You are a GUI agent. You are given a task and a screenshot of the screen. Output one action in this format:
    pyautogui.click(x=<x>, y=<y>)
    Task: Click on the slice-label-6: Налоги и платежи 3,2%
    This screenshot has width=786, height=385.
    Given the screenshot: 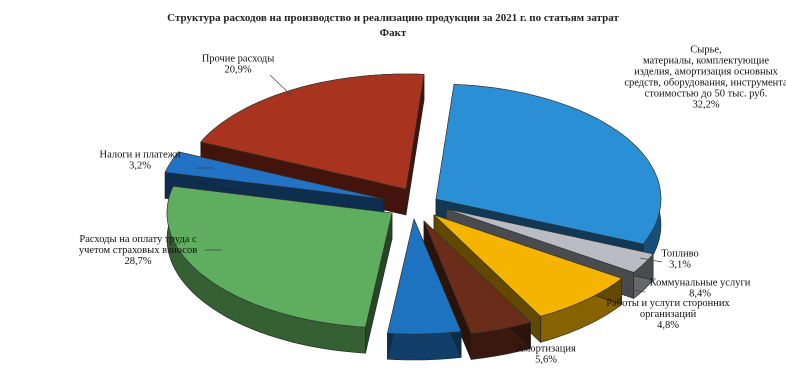 What is the action you would take?
    pyautogui.click(x=140, y=161)
    